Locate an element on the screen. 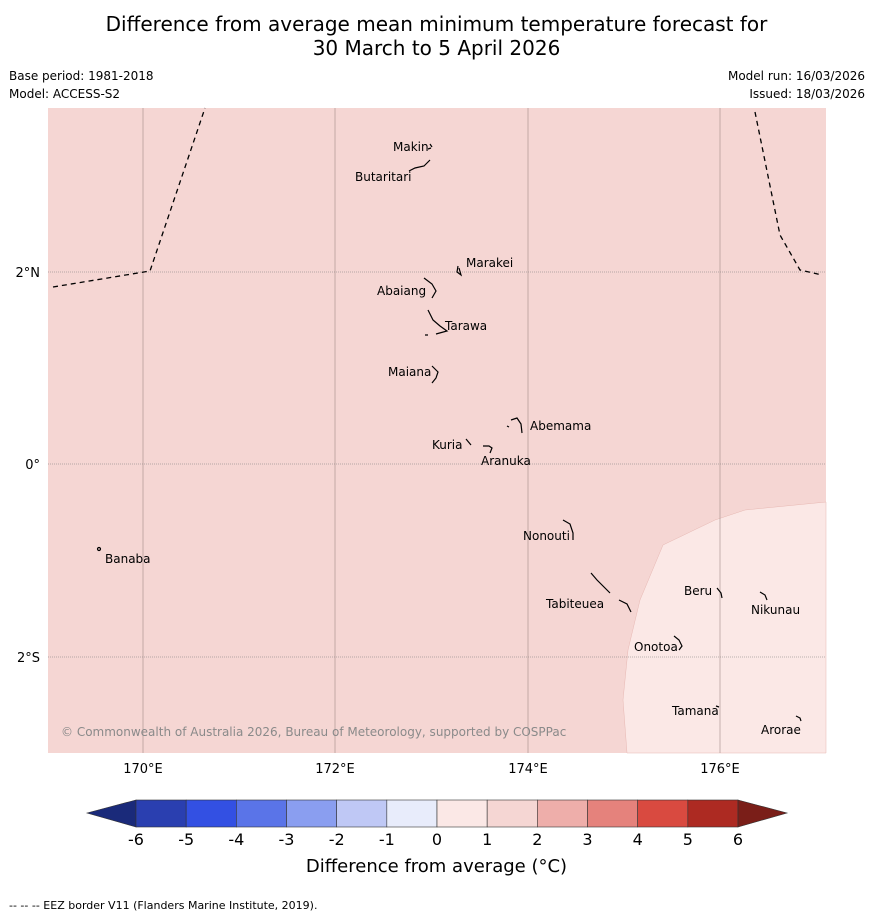  island-aranuka is located at coordinates (488, 449).